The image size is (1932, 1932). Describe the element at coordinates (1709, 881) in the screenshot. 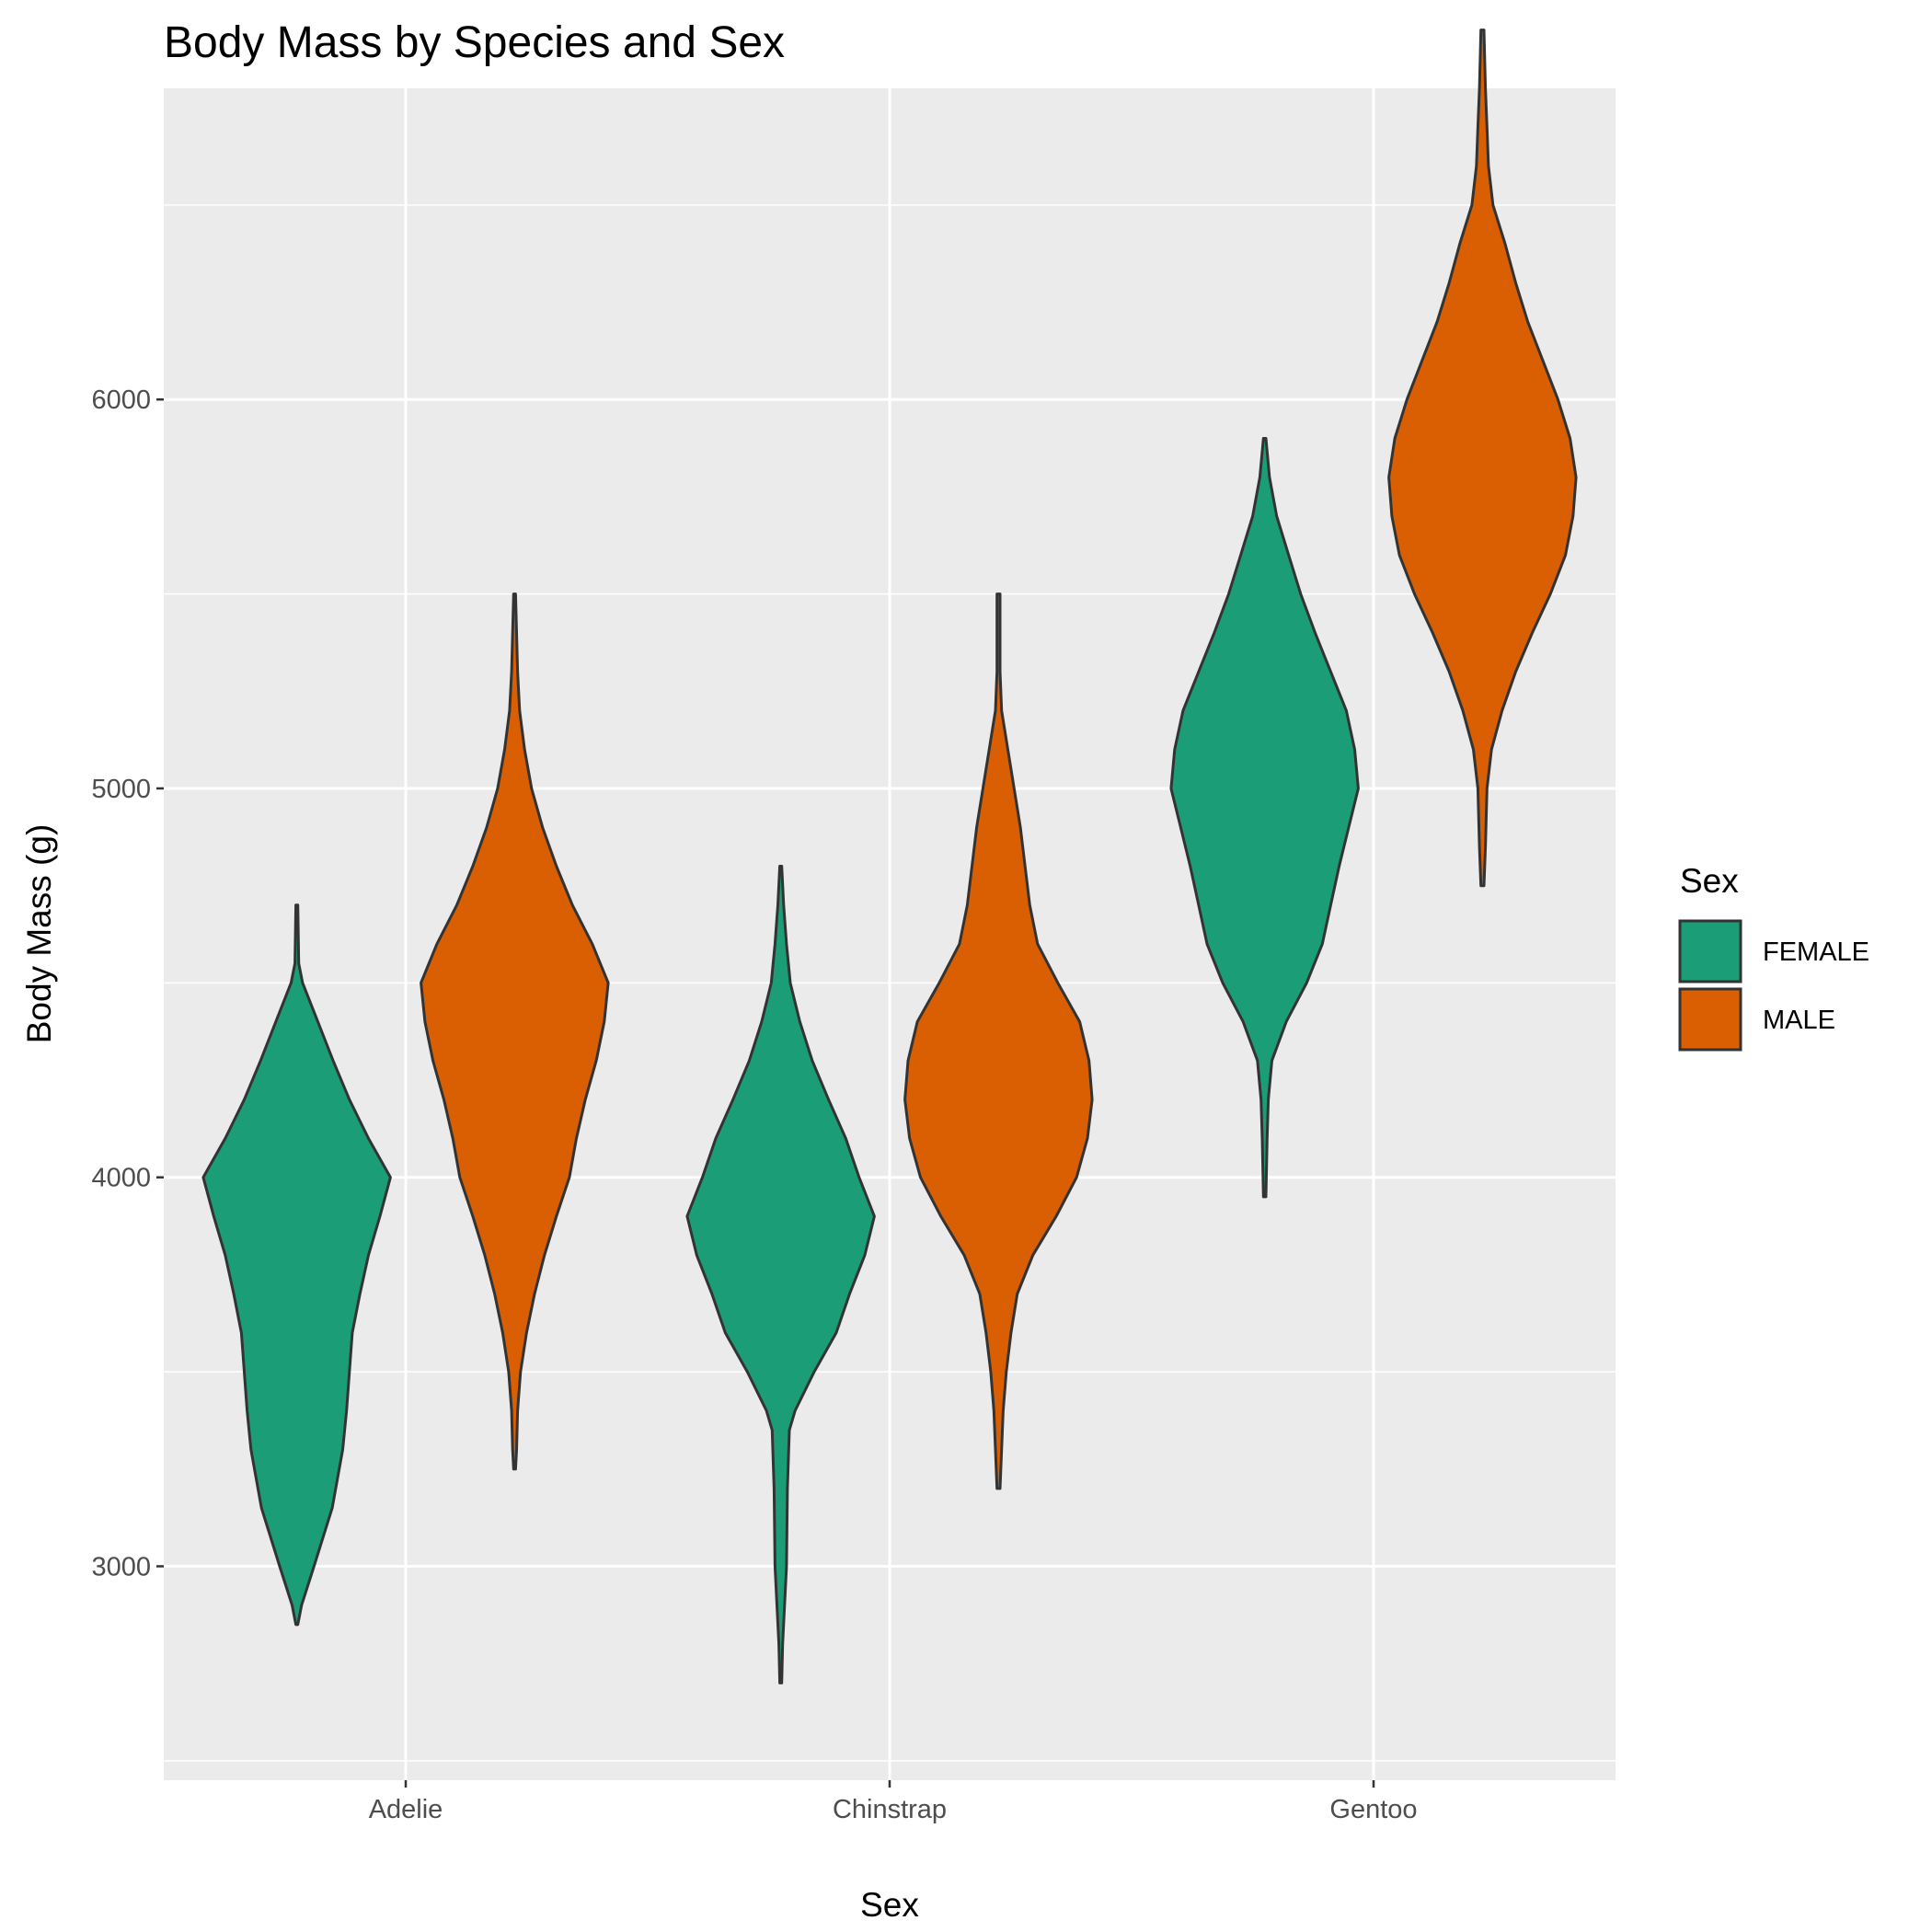

I see `legend-title: Sex` at that location.